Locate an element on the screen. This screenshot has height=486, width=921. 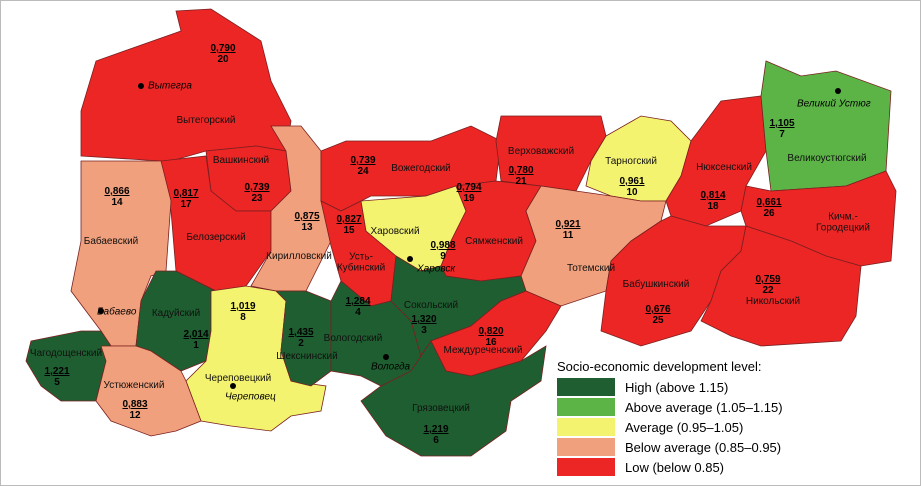
district-index: 1,105 is located at coordinates (782, 123).